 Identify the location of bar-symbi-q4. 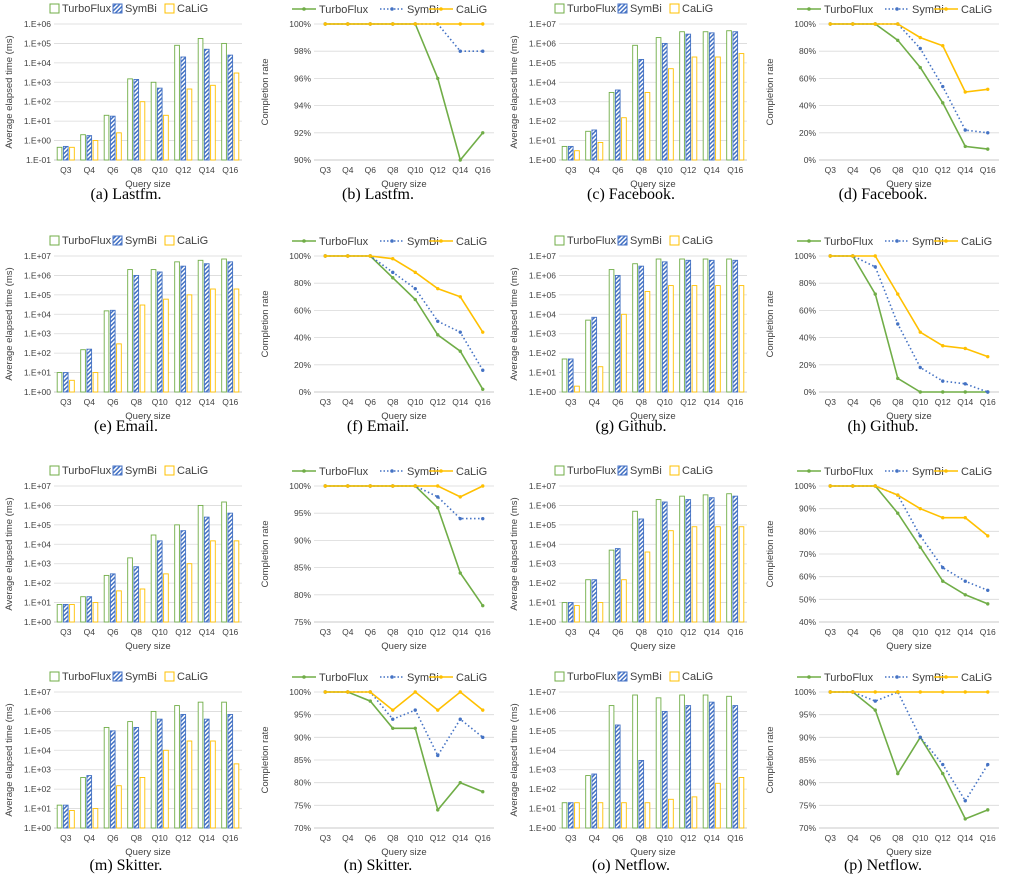
(89, 370).